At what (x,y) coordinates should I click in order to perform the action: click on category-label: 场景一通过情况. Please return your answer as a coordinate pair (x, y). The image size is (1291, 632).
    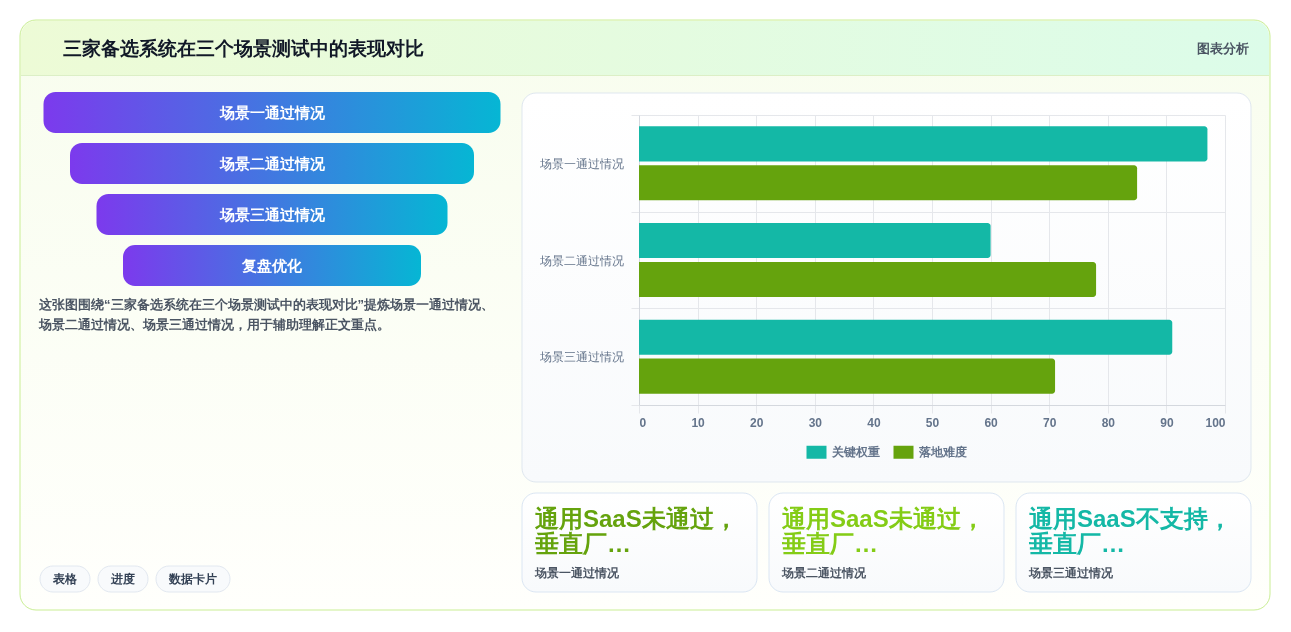
    Looking at the image, I should click on (272, 112).